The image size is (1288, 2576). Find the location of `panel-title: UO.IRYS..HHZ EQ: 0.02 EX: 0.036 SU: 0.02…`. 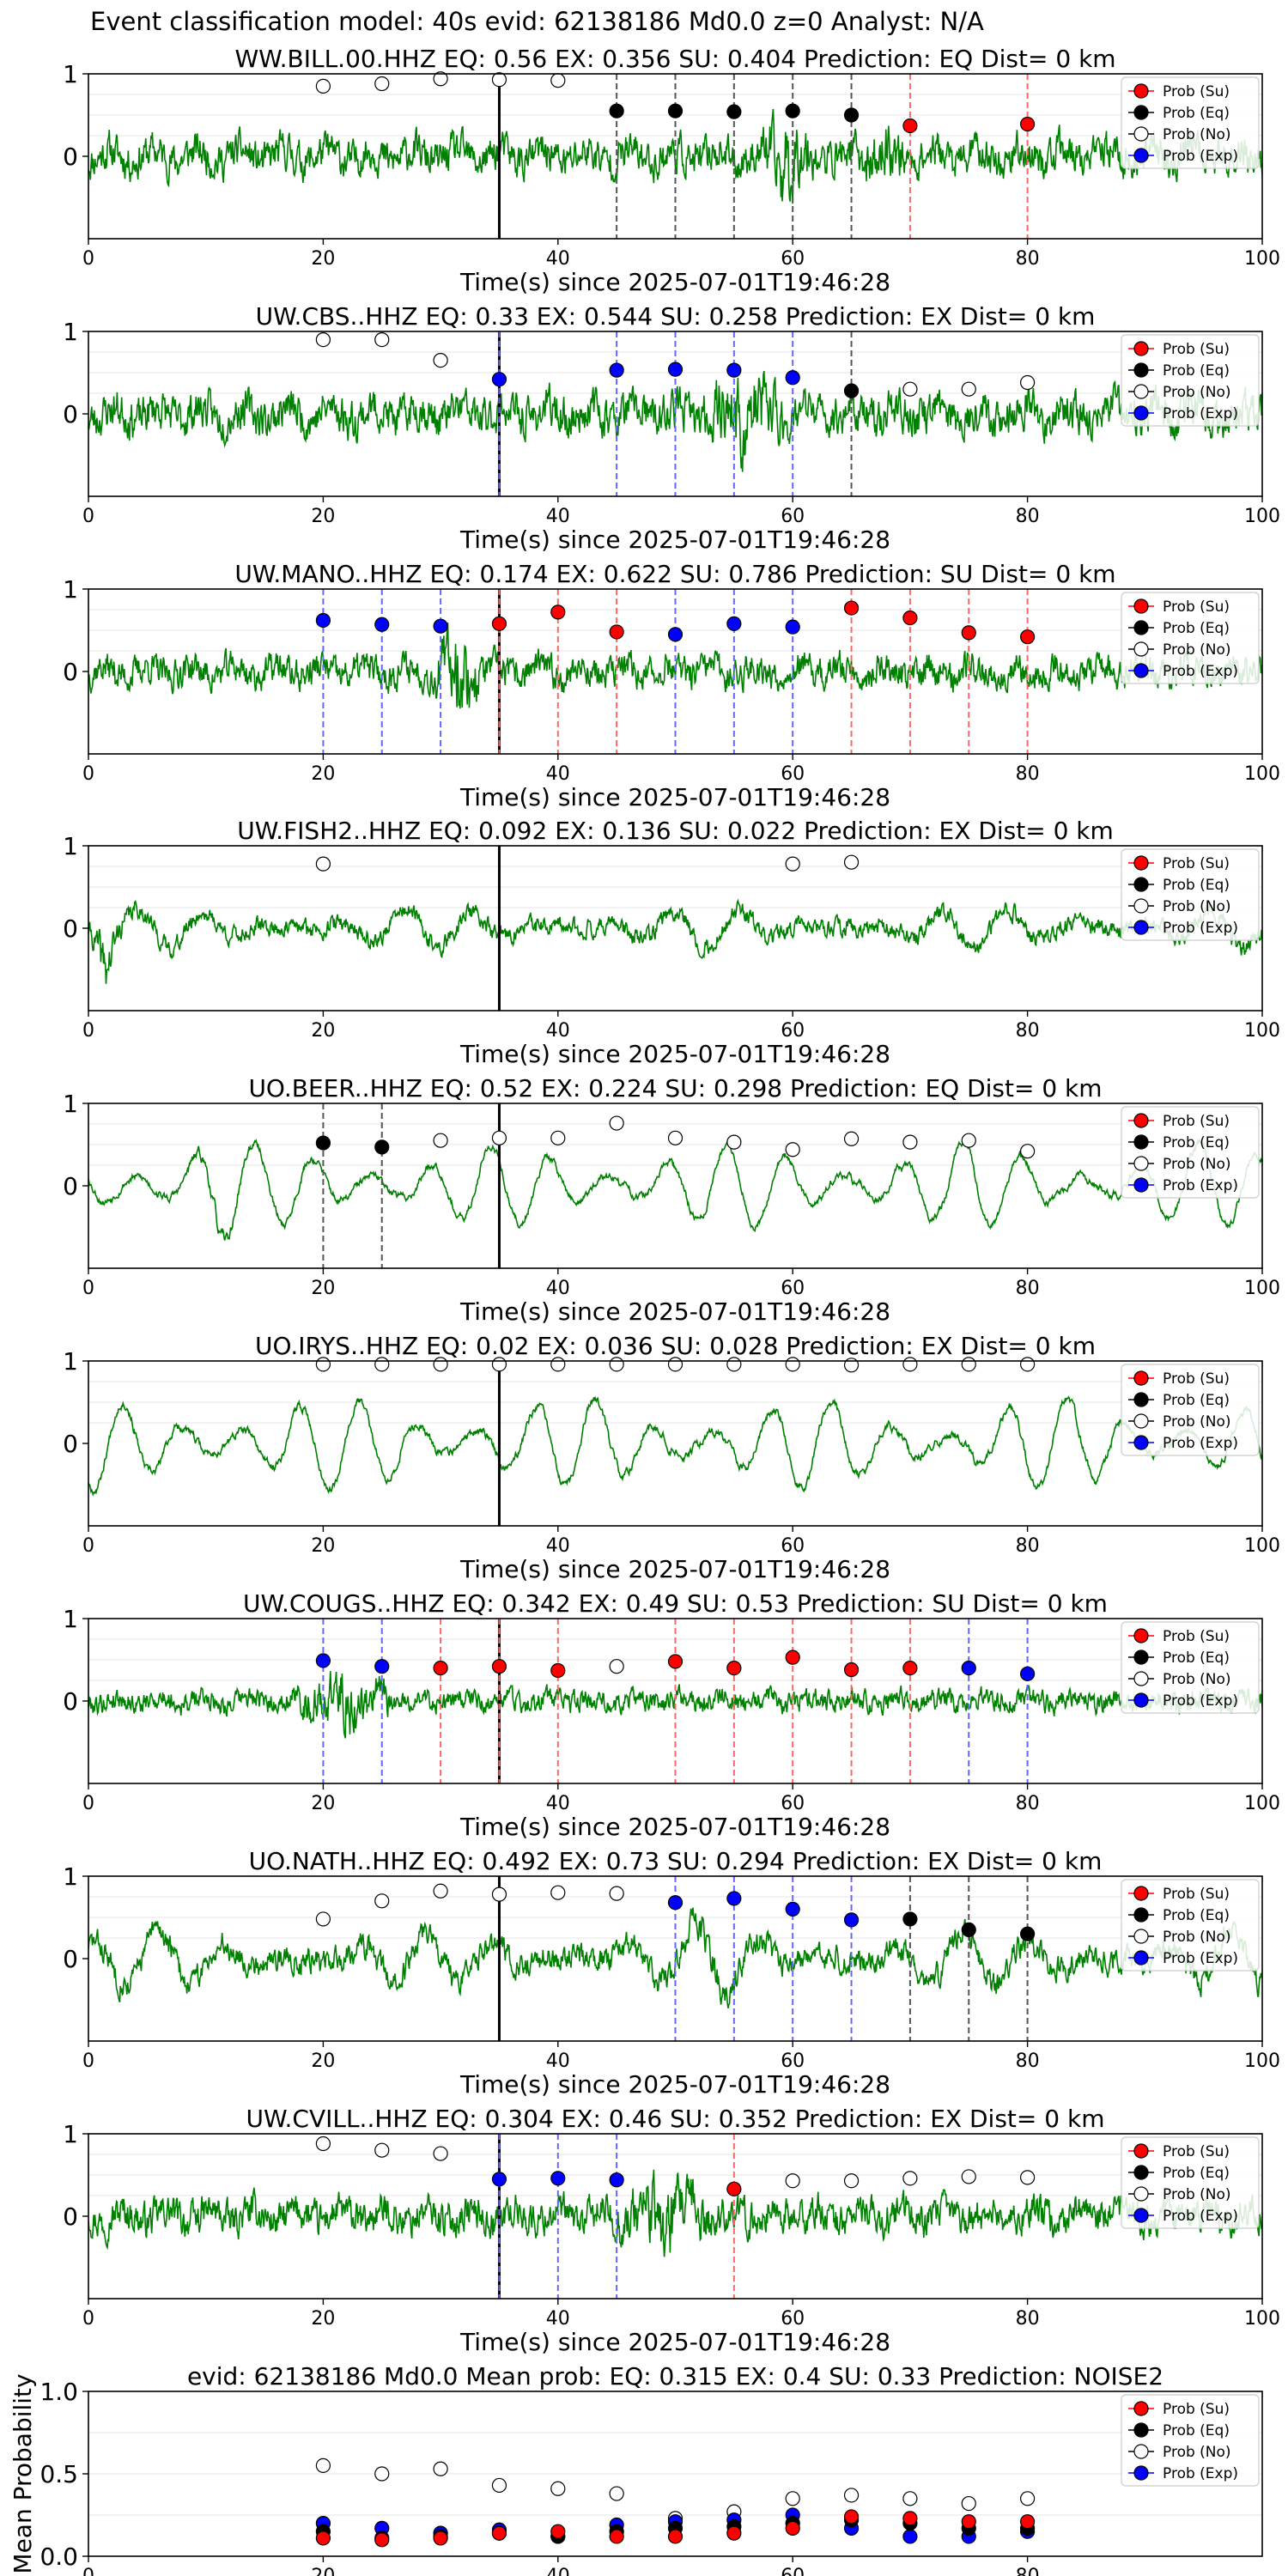

panel-title: UO.IRYS..HHZ EQ: 0.02 EX: 0.036 SU: 0.02… is located at coordinates (675, 1346).